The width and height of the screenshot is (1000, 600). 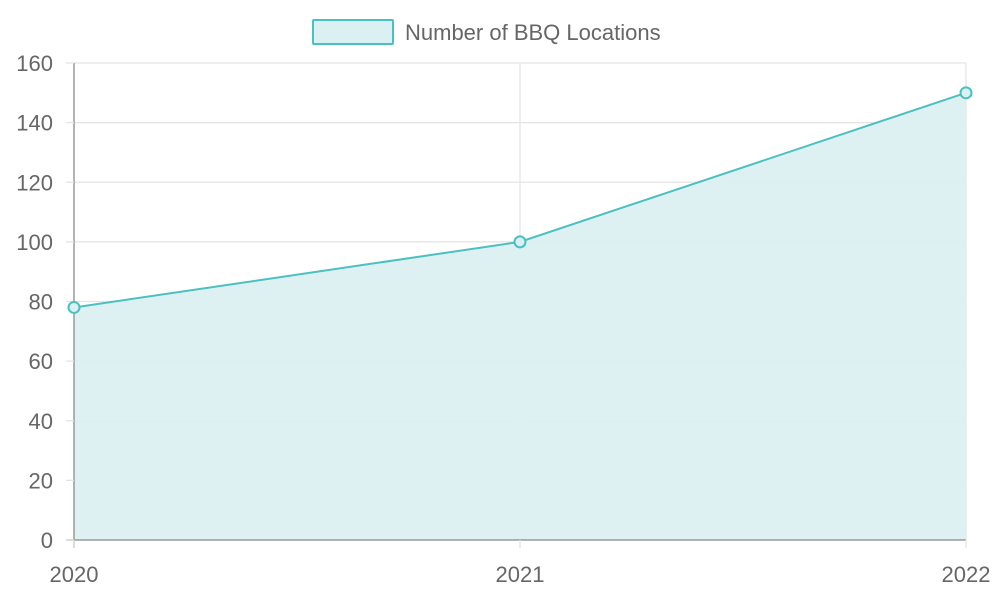 What do you see at coordinates (520, 242) in the screenshot?
I see `data-point-2021` at bounding box center [520, 242].